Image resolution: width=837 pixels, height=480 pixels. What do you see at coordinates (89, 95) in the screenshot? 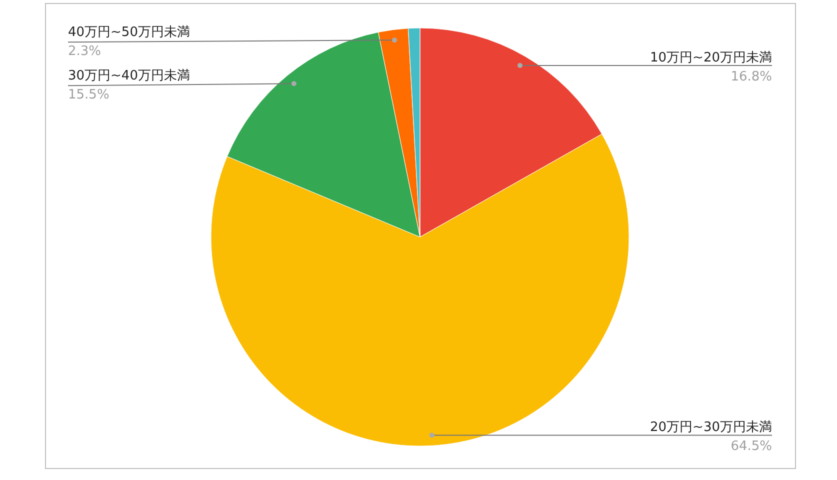
I see `data-label: 15.5%` at bounding box center [89, 95].